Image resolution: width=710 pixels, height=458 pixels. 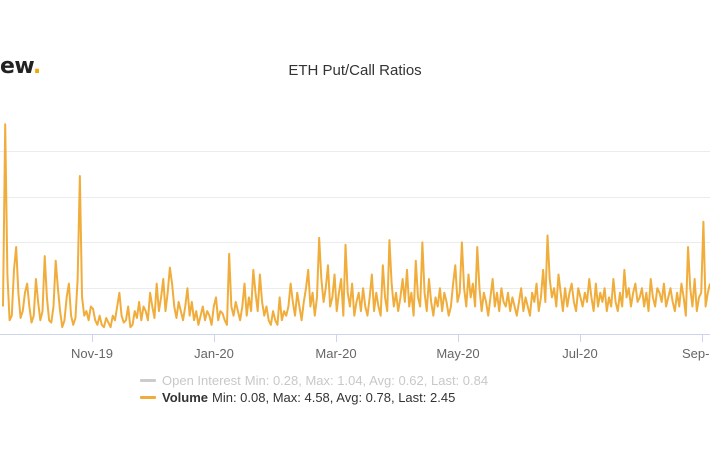 What do you see at coordinates (335, 353) in the screenshot?
I see `x-tick-label: Mar-20` at bounding box center [335, 353].